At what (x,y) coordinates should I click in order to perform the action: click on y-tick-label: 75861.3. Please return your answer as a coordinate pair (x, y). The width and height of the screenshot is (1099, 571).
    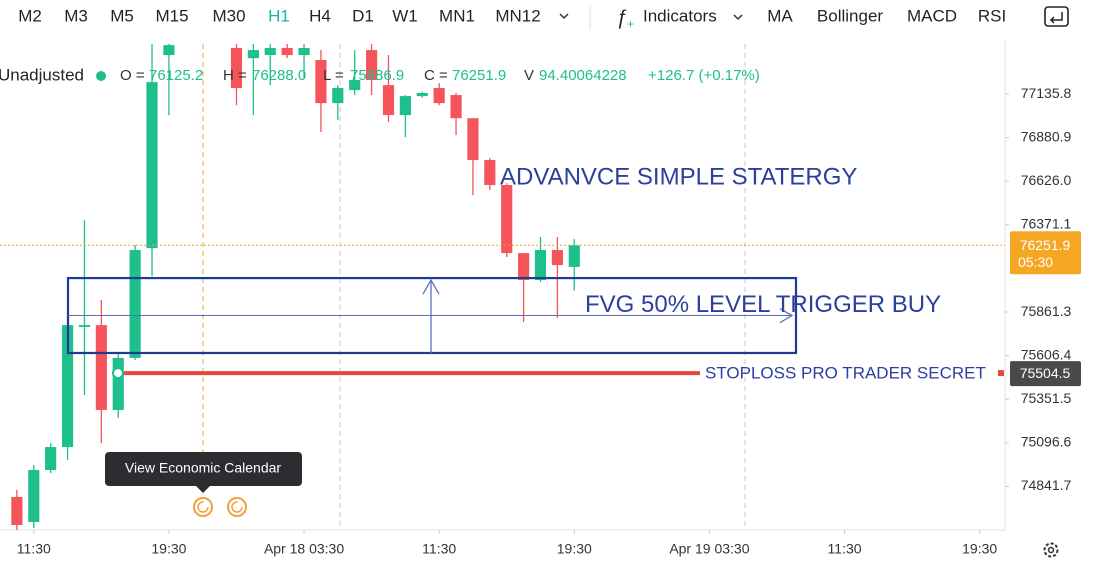
    Looking at the image, I should click on (1046, 311).